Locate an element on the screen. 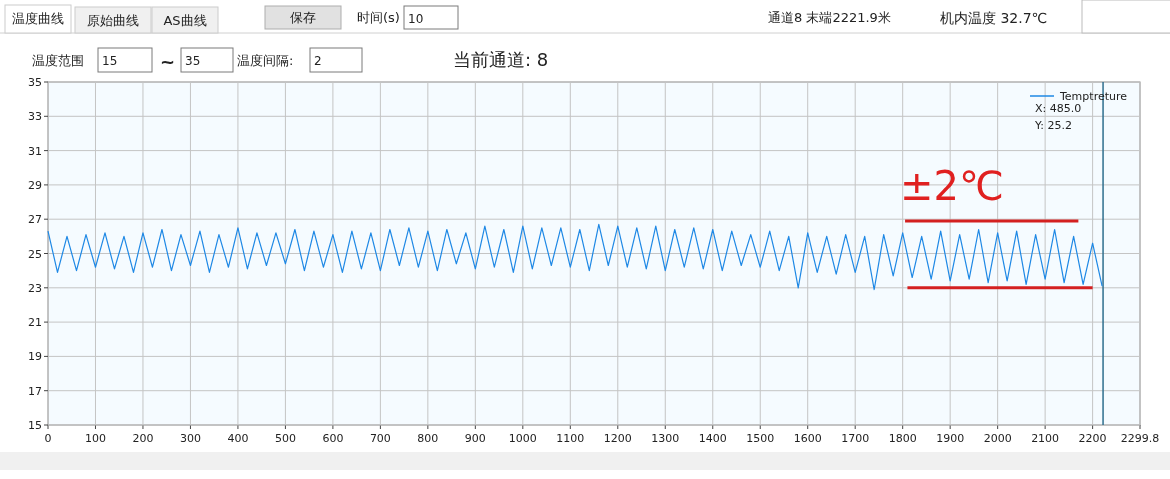 The width and height of the screenshot is (1170, 479). y-tick-label: 25 is located at coordinates (35, 254).